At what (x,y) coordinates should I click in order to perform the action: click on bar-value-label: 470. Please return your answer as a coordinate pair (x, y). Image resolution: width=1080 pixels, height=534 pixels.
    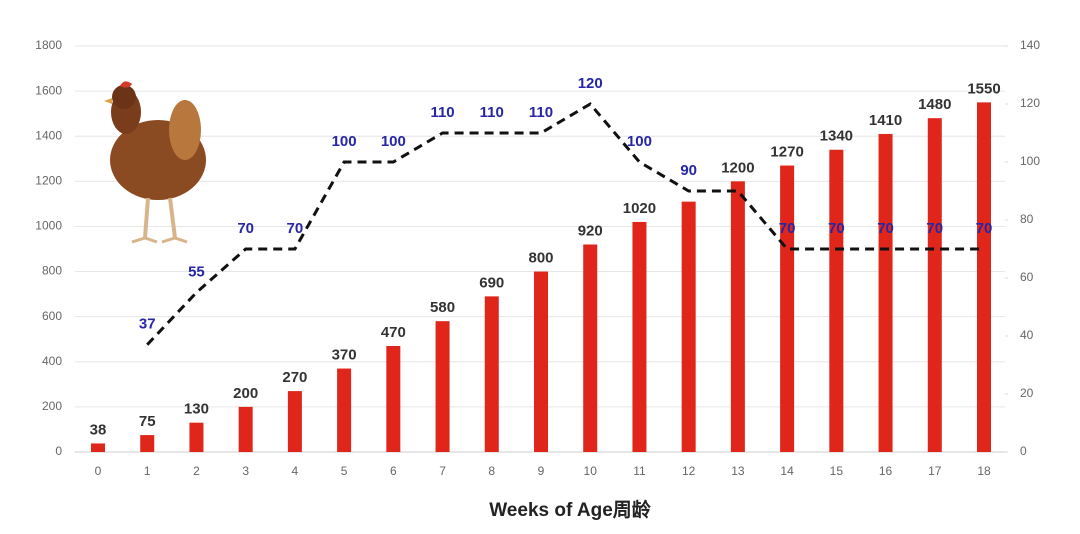
    Looking at the image, I should click on (393, 332).